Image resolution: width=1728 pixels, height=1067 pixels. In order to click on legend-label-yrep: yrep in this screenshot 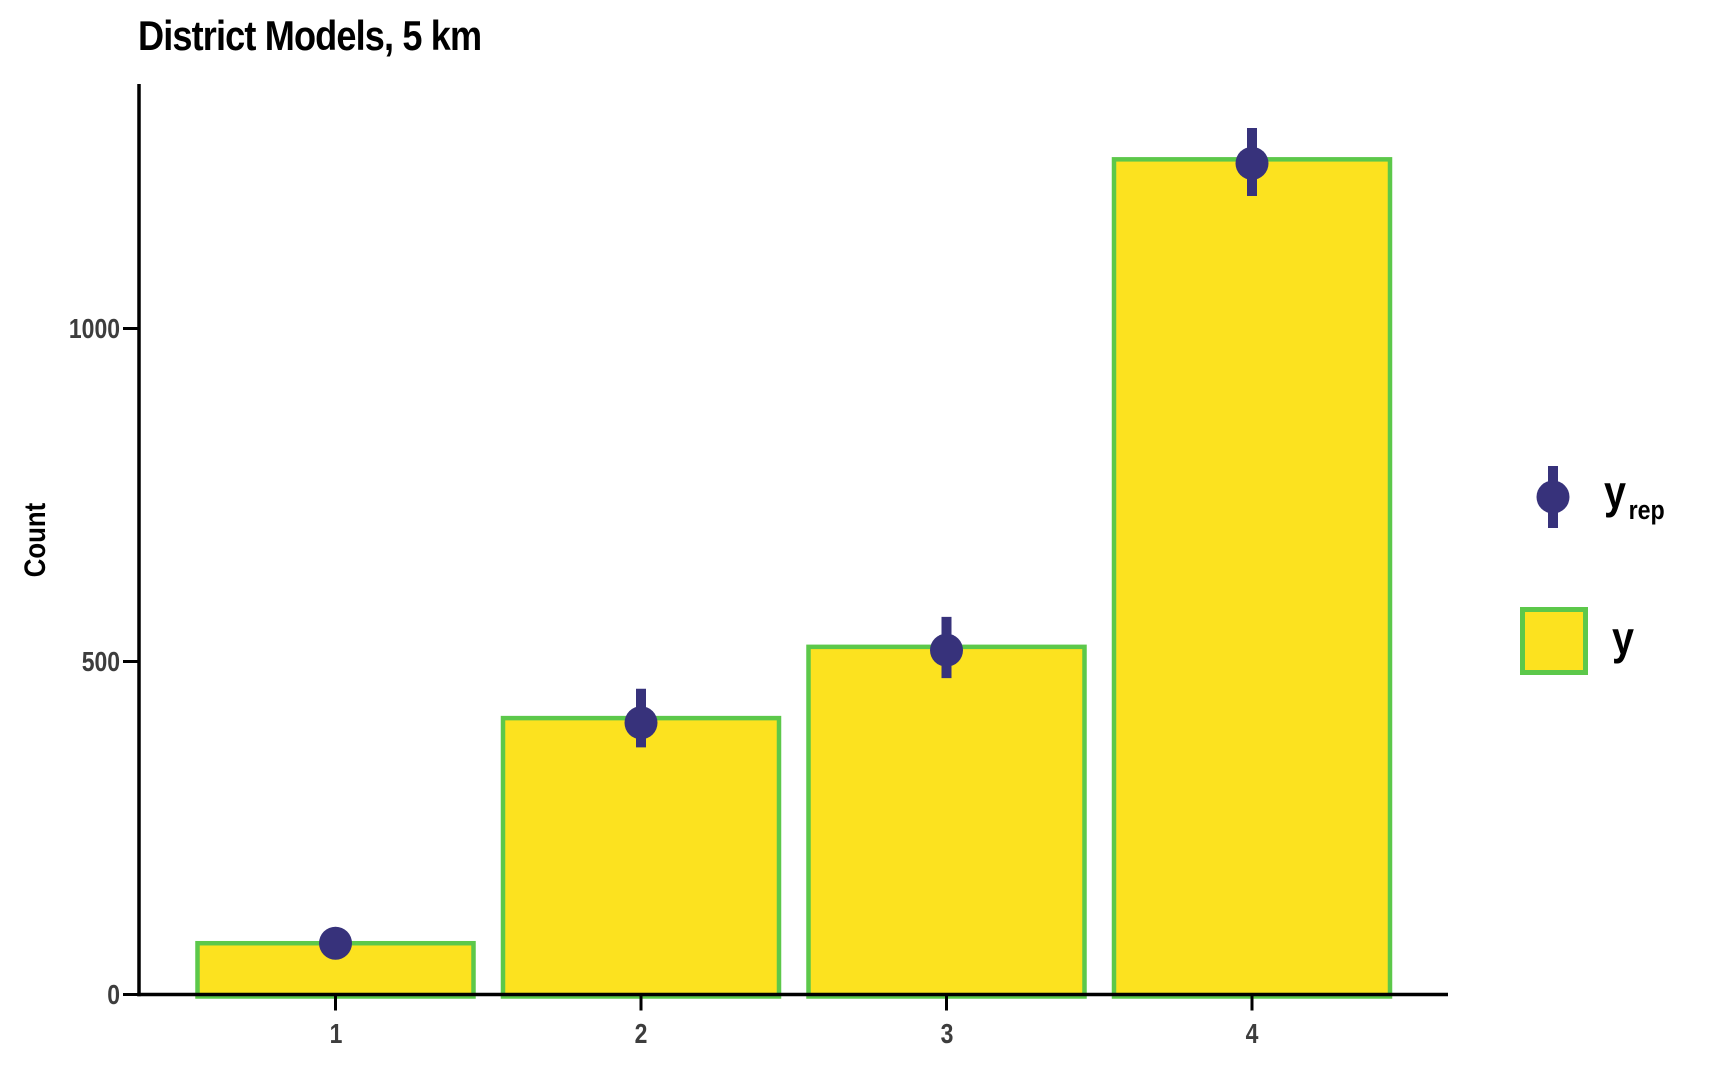, I will do `click(1634, 495)`.